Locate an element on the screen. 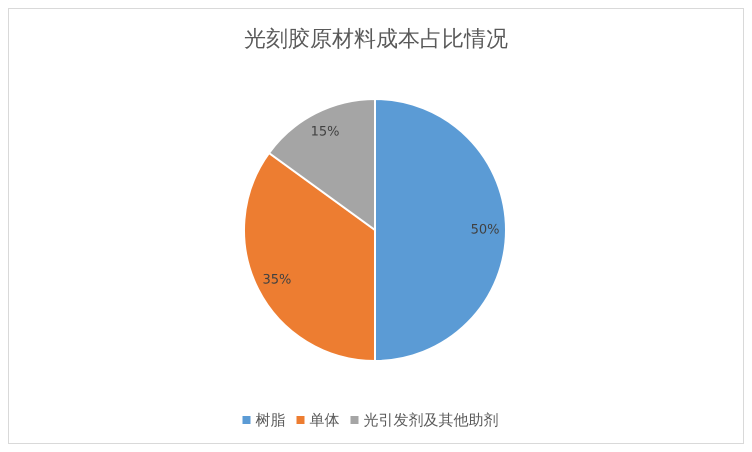 The width and height of the screenshot is (752, 452). legend-label: 单体 is located at coordinates (325, 420).